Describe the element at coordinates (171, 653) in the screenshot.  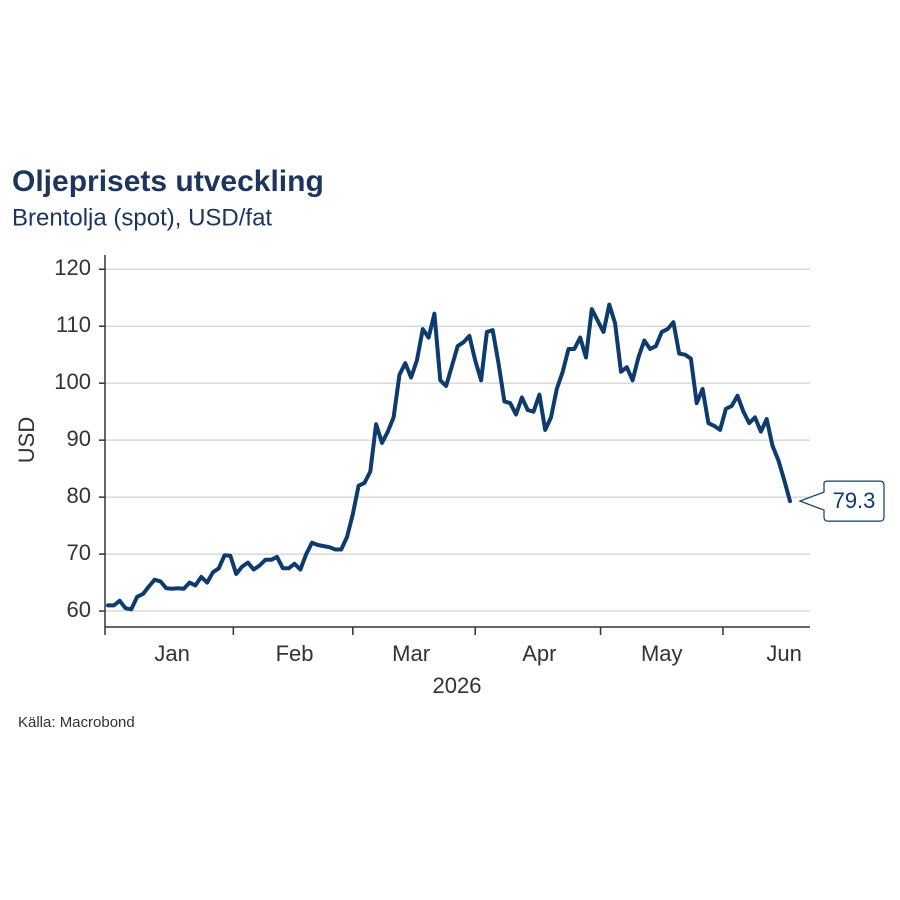
I see `x-tick-label: Jan` at that location.